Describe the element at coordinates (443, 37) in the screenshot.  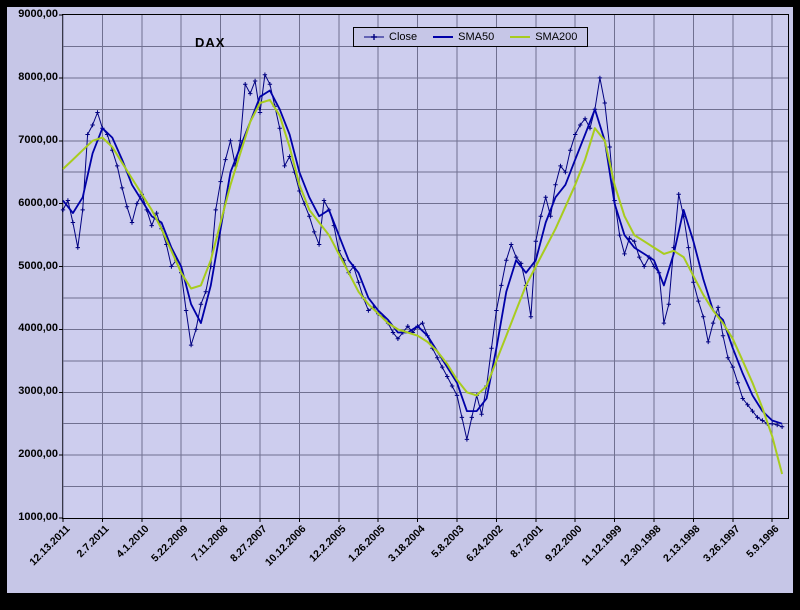
I see `legend-swatch-sma50` at that location.